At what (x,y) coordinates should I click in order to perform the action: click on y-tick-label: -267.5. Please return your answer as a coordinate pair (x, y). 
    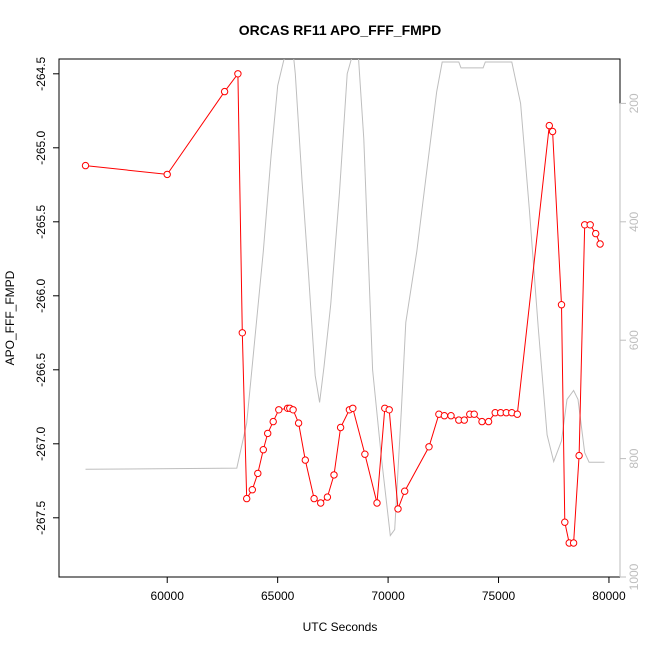
    Looking at the image, I should click on (41, 517).